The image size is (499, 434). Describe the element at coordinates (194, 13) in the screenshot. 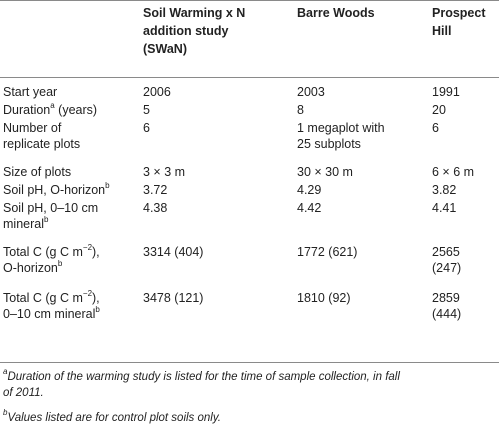

I see `header-swan-line1: Soil Warming x N` at that location.